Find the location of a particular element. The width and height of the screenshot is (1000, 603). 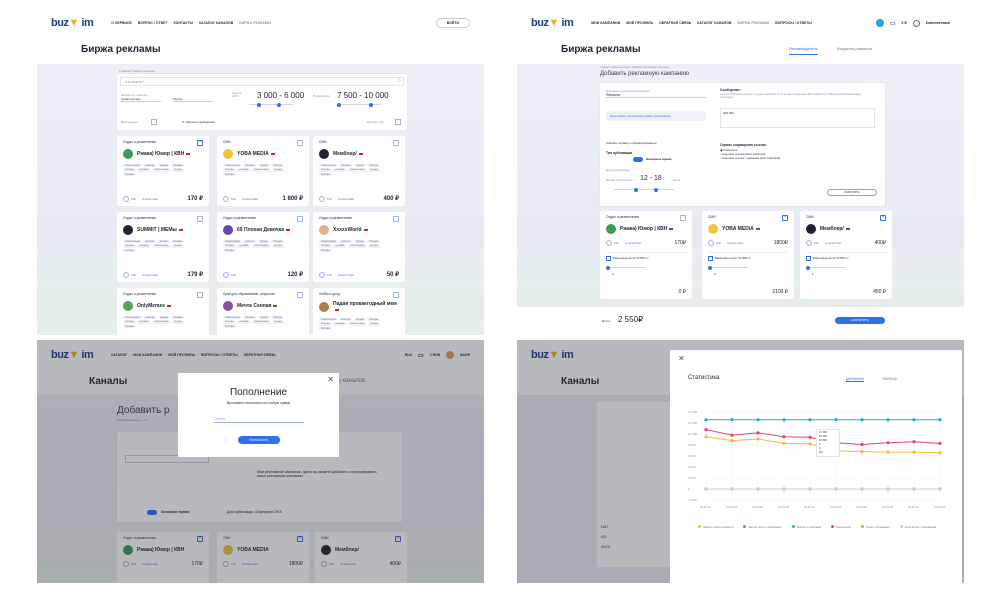

lang-select: RUS is located at coordinates (408, 355).